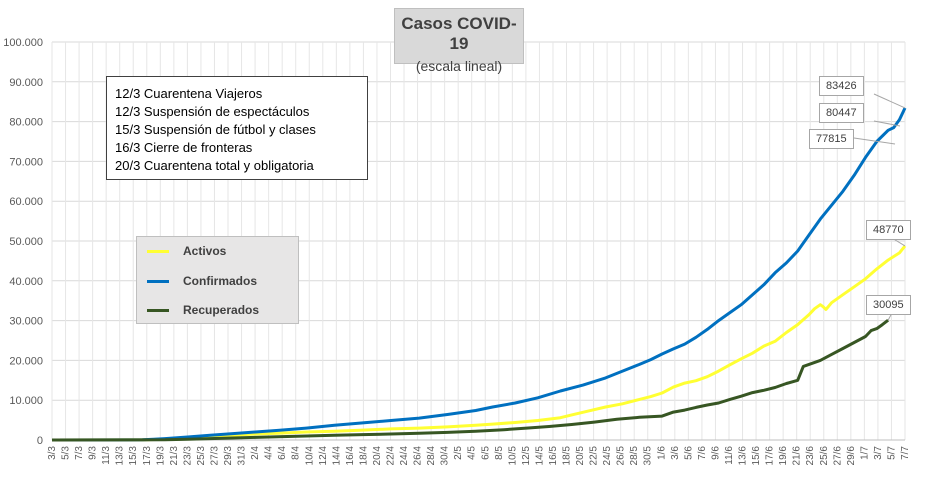  Describe the element at coordinates (93, 453) in the screenshot. I see `x-tick-label: 9/3` at that location.